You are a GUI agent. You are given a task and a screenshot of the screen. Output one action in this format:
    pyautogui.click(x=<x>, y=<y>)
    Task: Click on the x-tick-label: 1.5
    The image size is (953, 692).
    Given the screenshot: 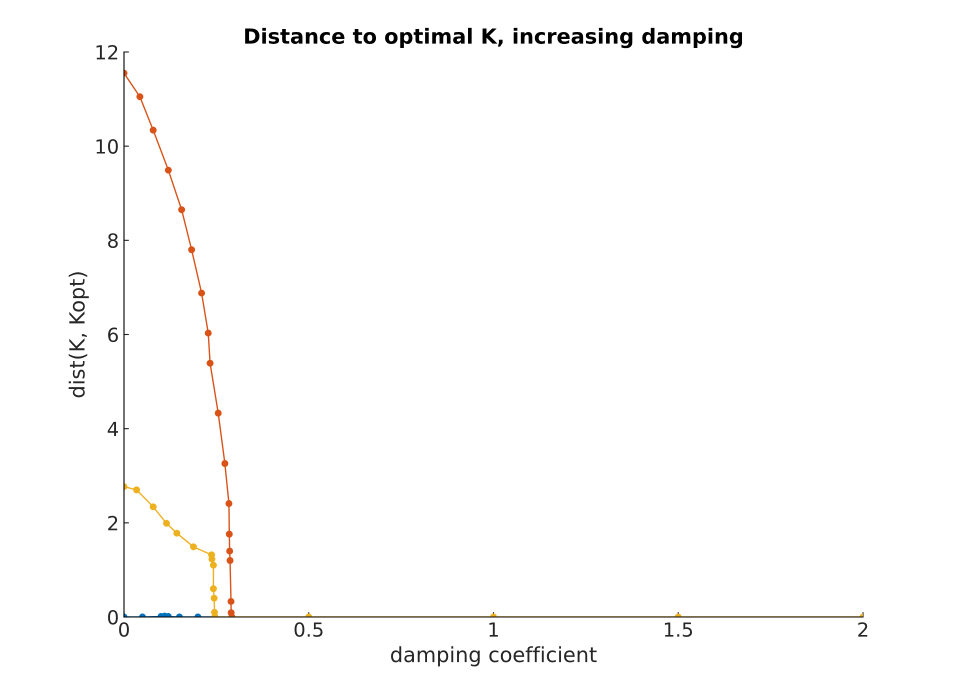 What is the action you would take?
    pyautogui.click(x=678, y=629)
    